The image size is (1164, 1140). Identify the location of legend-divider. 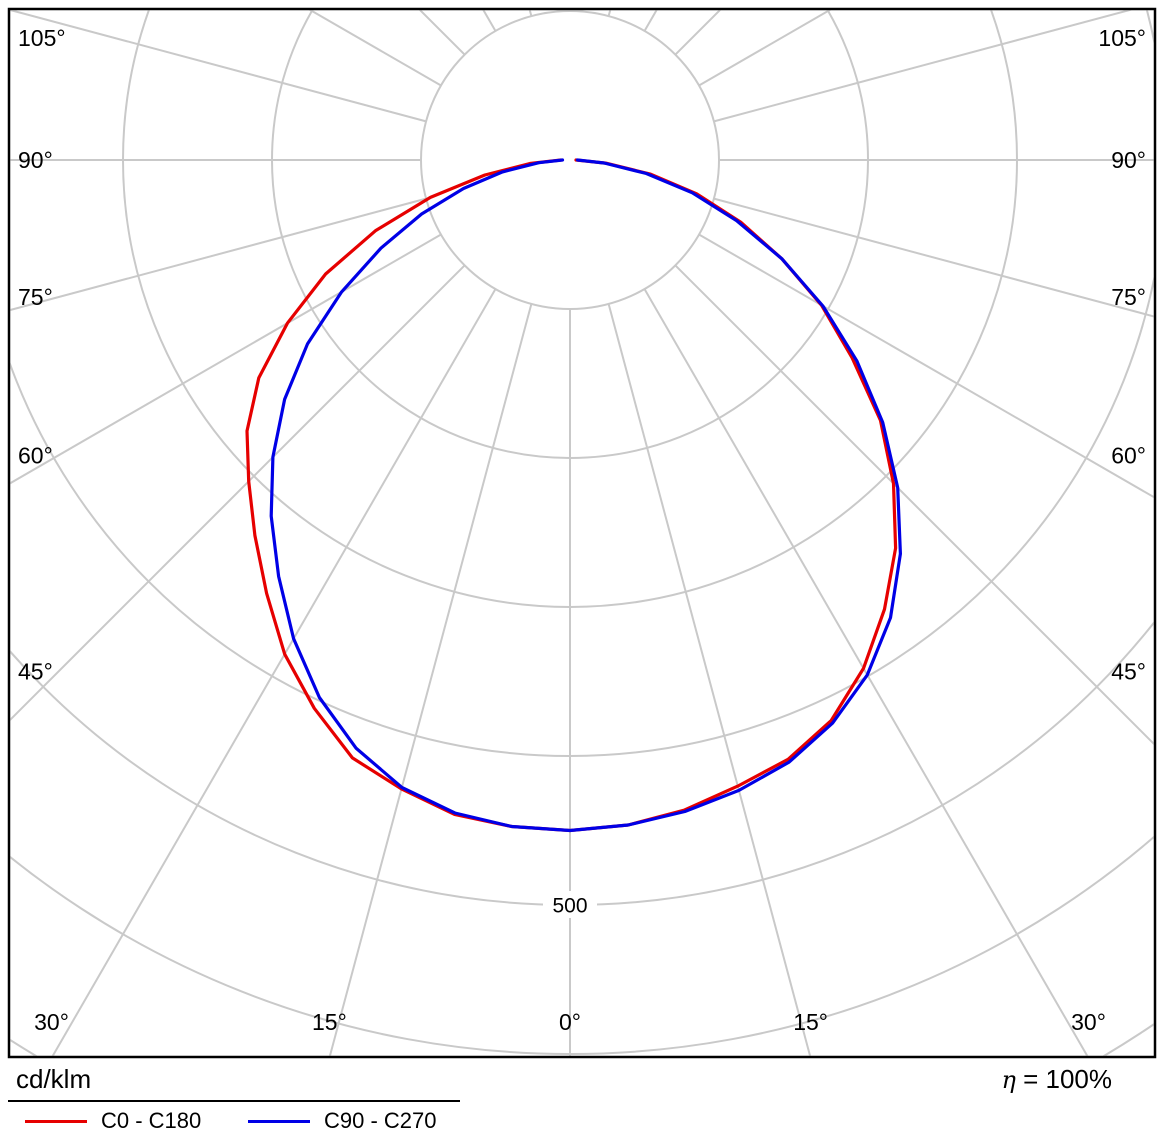
(234, 1101).